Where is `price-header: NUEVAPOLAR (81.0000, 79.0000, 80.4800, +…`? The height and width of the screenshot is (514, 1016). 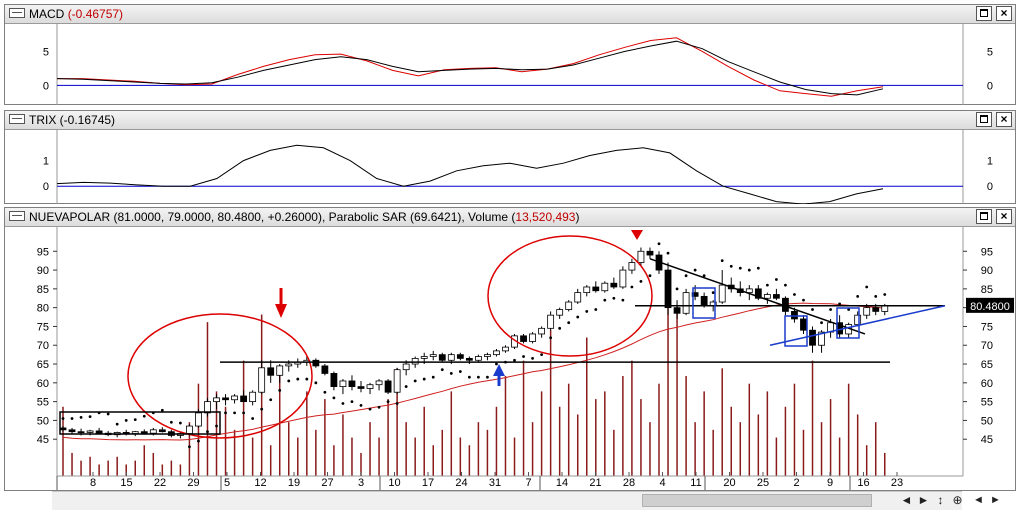 price-header: NUEVAPOLAR (81.0000, 79.0000, 80.4800, +… is located at coordinates (510, 217).